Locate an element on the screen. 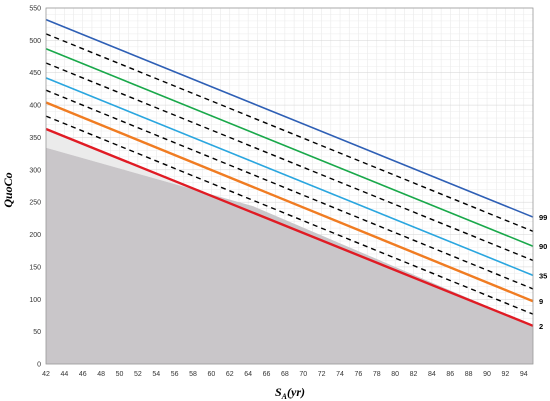  x-tick-label: 58 is located at coordinates (193, 374).